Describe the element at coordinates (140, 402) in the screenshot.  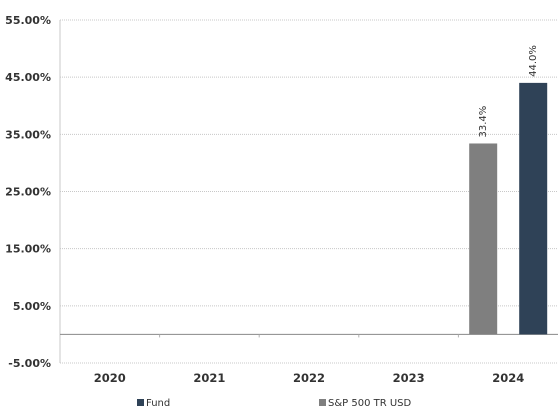
I see `legend-swatch-fund` at that location.